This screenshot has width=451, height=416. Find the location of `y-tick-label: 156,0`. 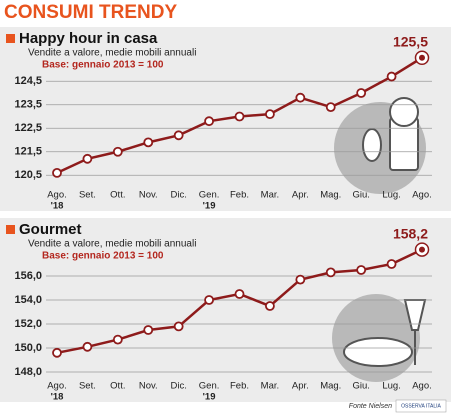

y-tick-label: 156,0 is located at coordinates (28, 276).